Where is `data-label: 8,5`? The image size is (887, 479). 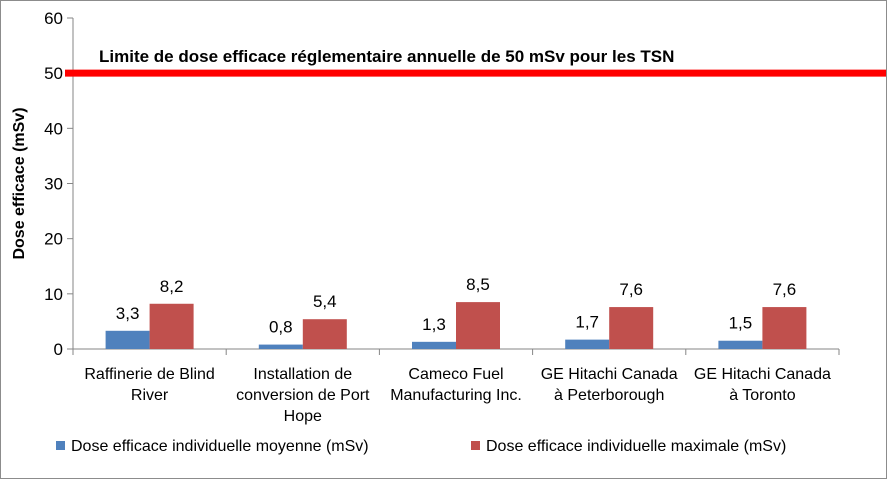 data-label: 8,5 is located at coordinates (478, 284).